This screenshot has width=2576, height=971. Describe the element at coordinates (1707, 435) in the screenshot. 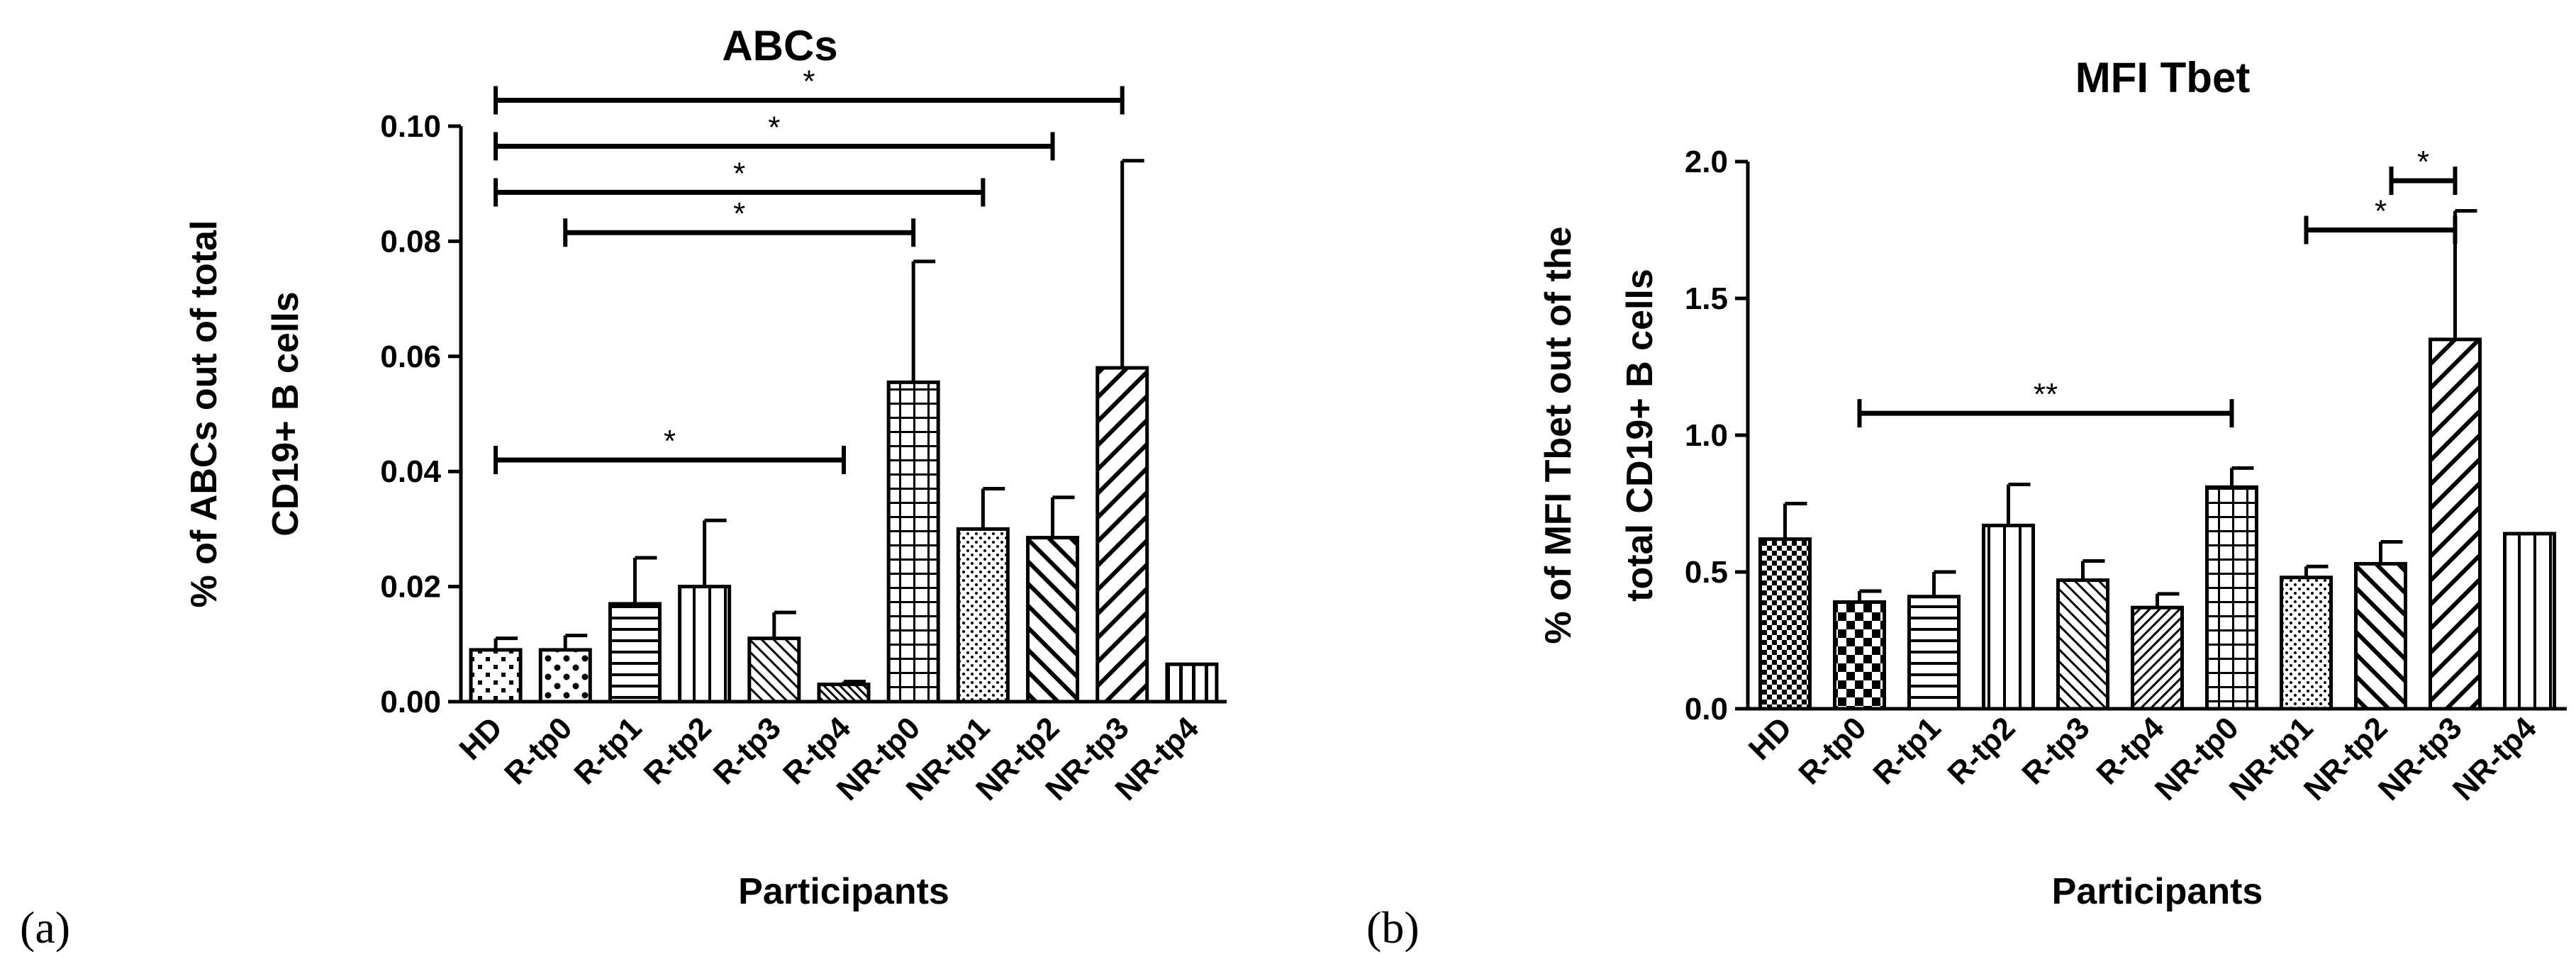

I see `y-tick-label: 1.0` at that location.